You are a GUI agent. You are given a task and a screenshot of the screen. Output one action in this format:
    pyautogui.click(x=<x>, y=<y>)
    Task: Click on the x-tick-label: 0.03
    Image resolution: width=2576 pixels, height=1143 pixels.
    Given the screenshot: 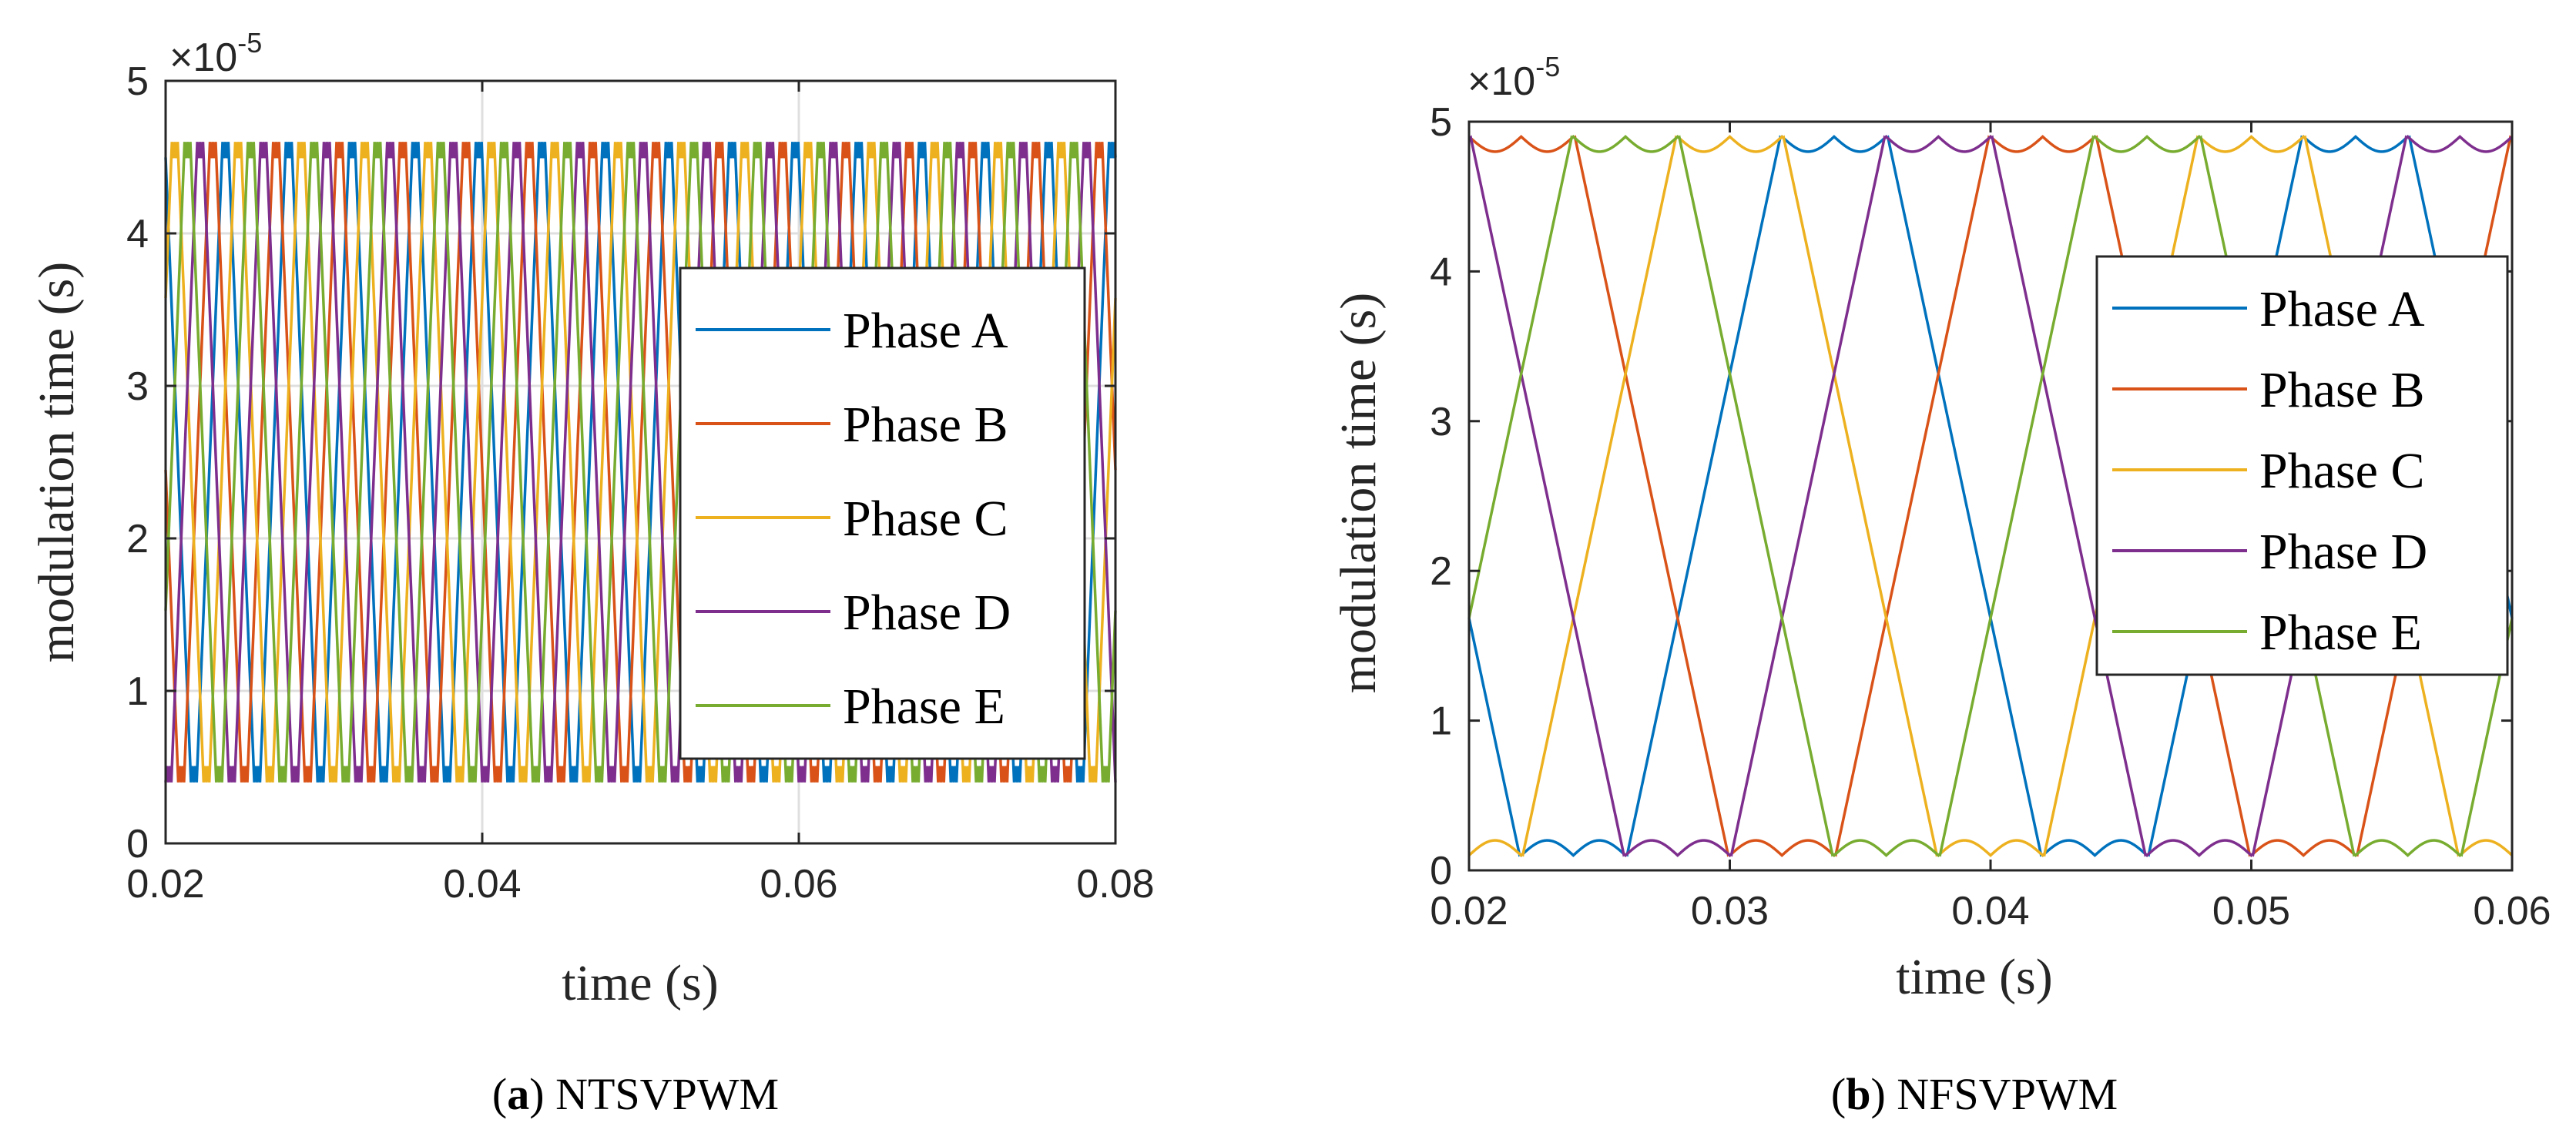 What is the action you would take?
    pyautogui.click(x=1730, y=911)
    